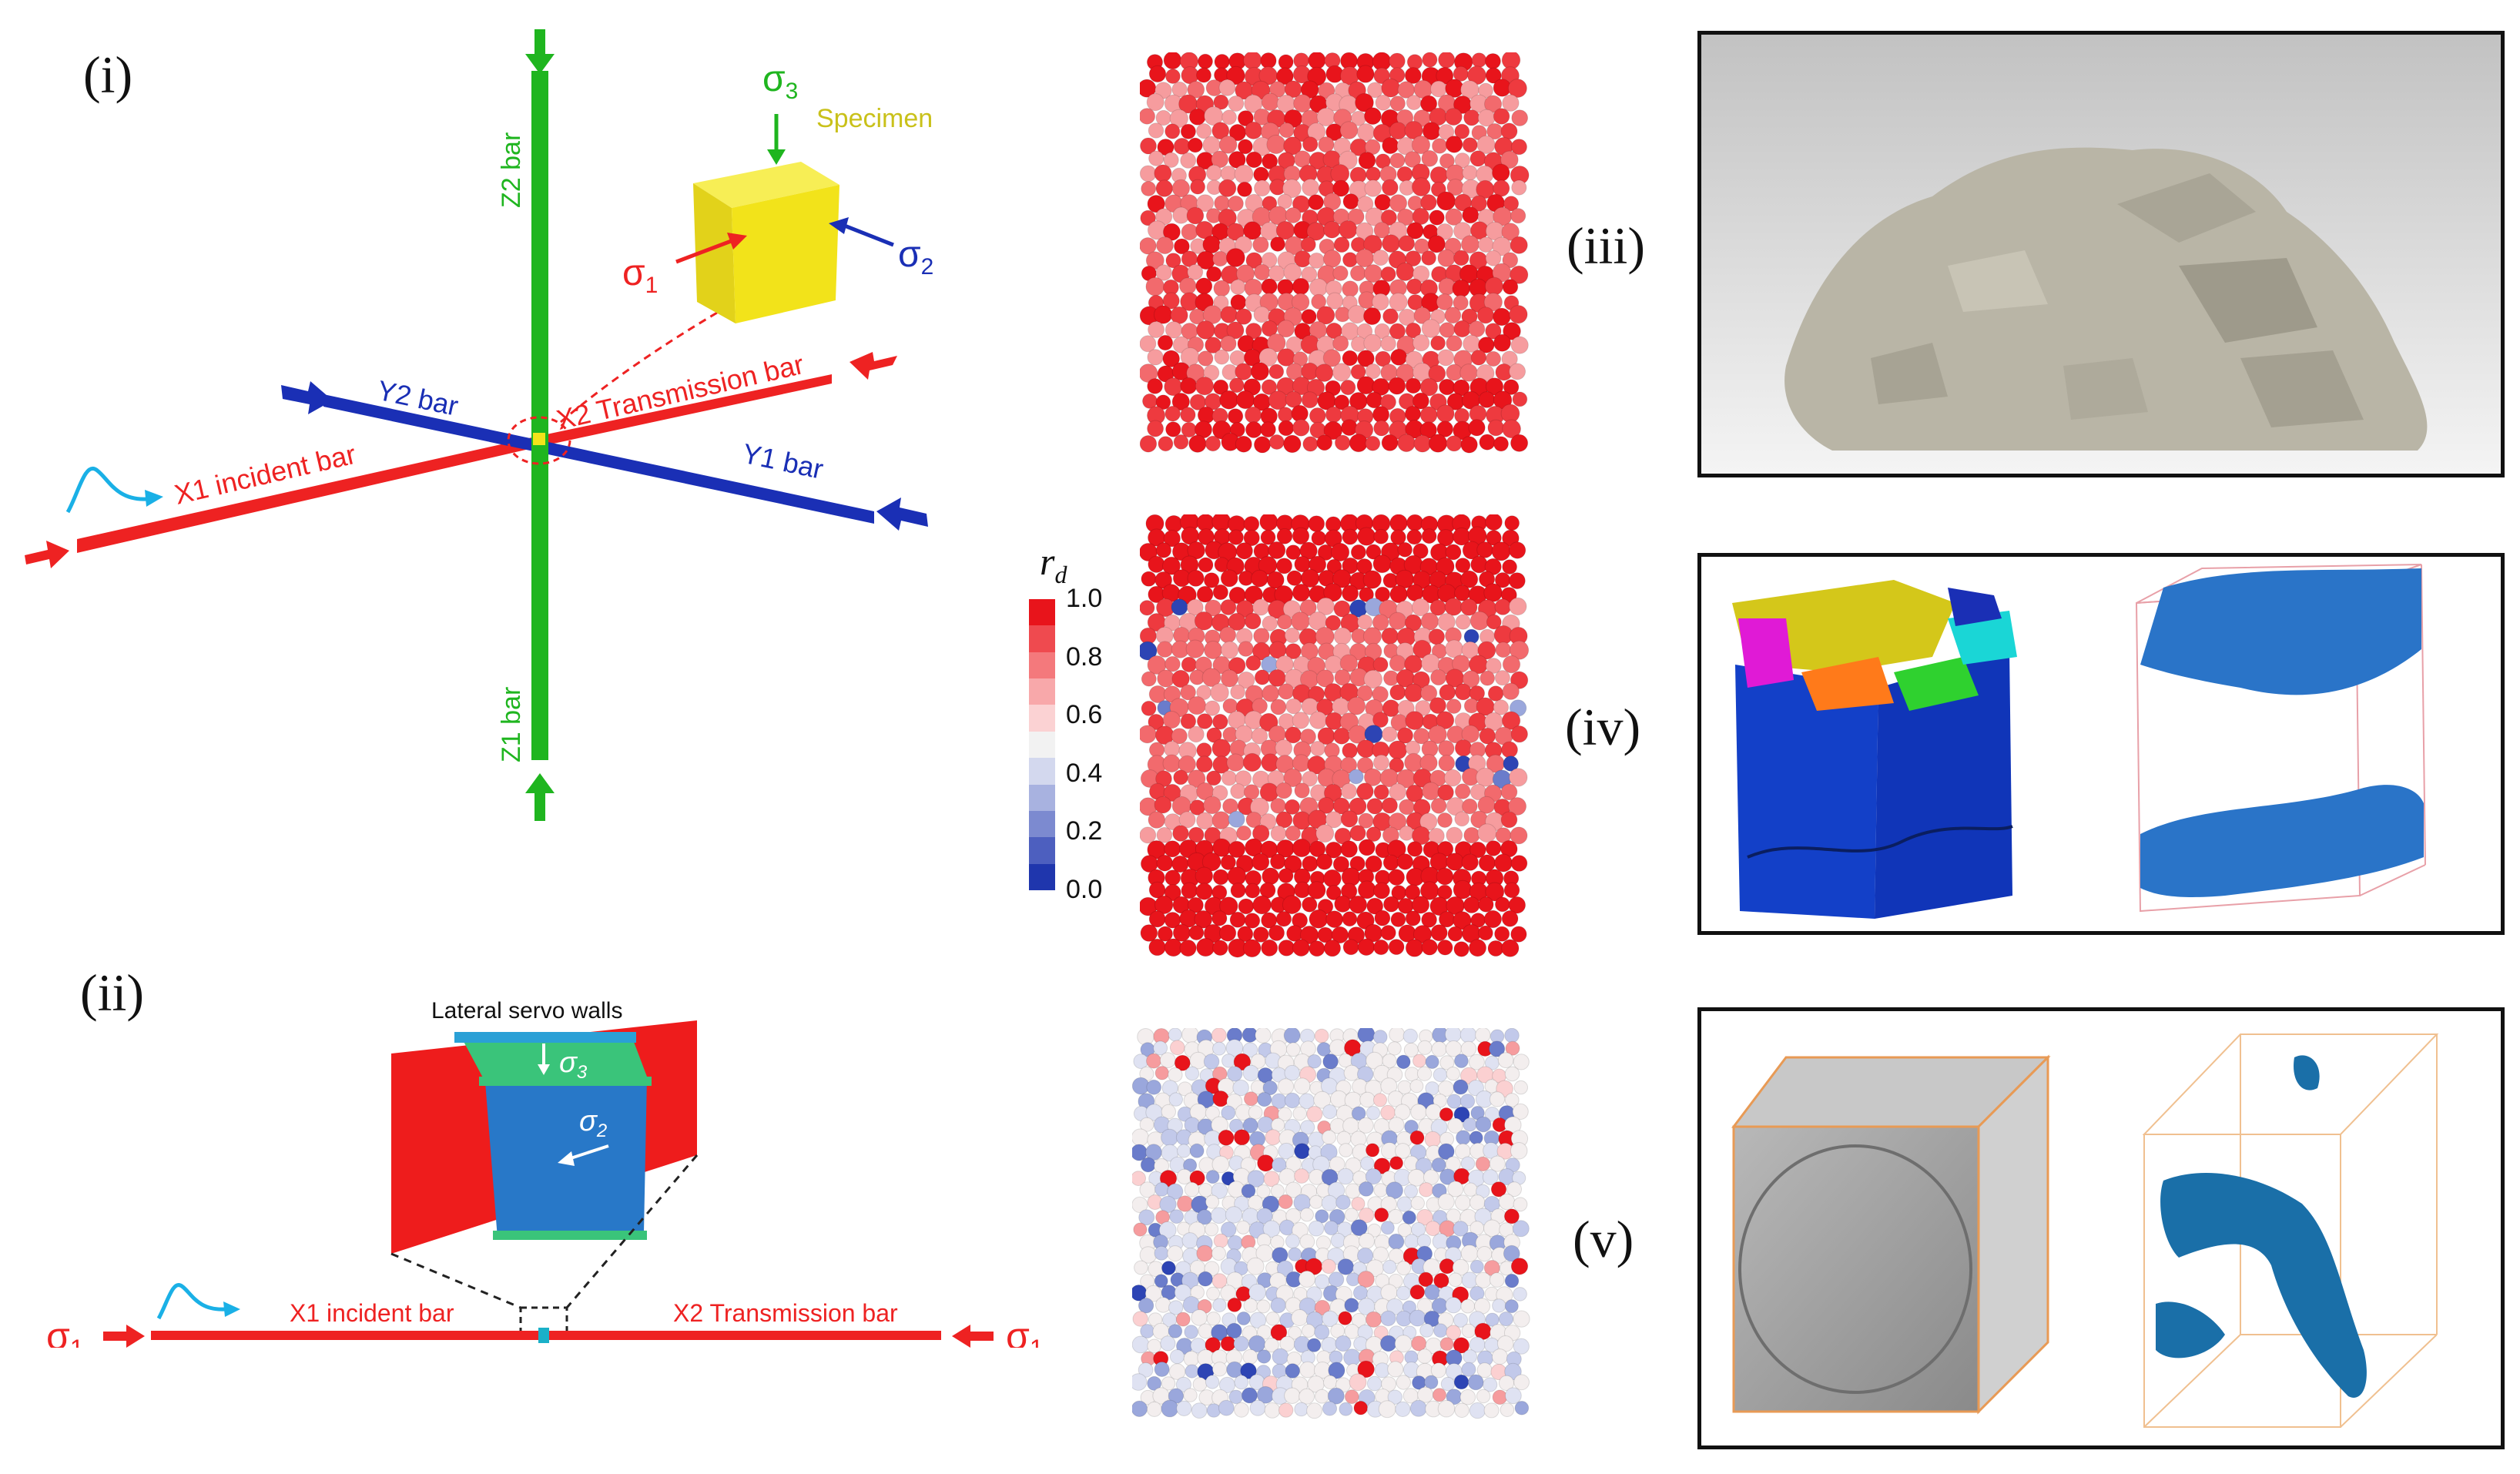  I want to click on panel-iv-renders, so click(2079, 741).